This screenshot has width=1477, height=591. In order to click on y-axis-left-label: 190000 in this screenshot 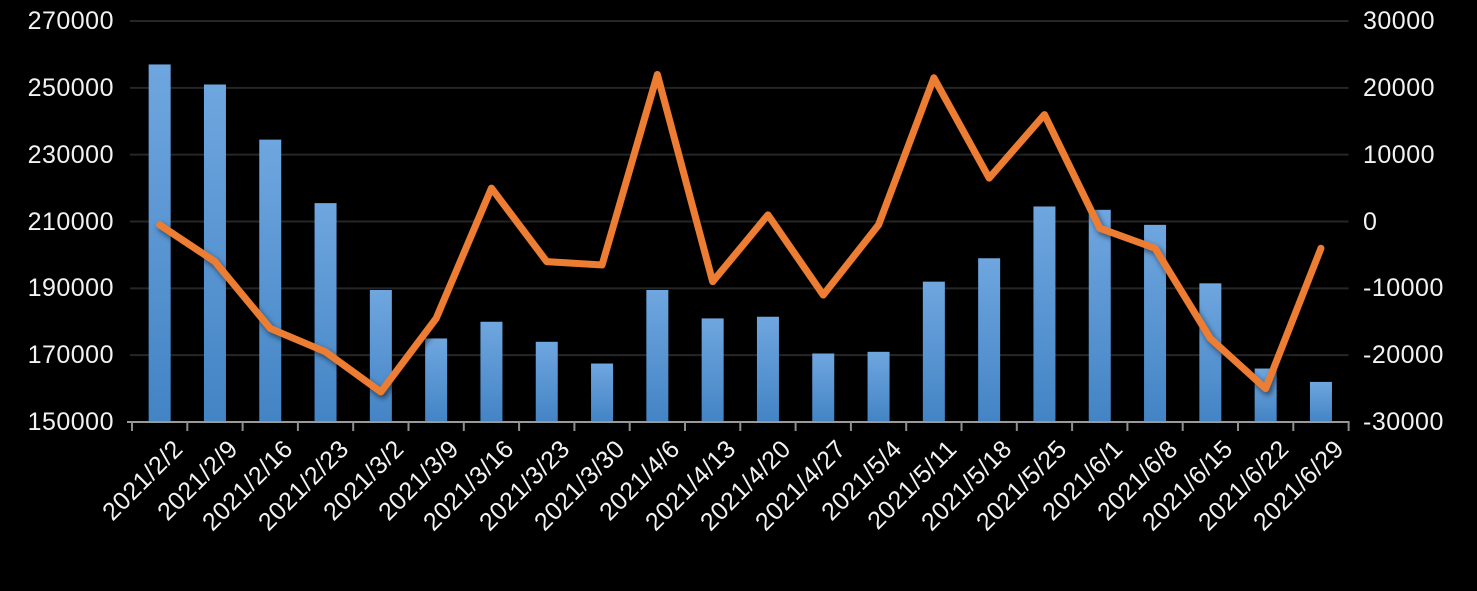, I will do `click(70, 288)`.